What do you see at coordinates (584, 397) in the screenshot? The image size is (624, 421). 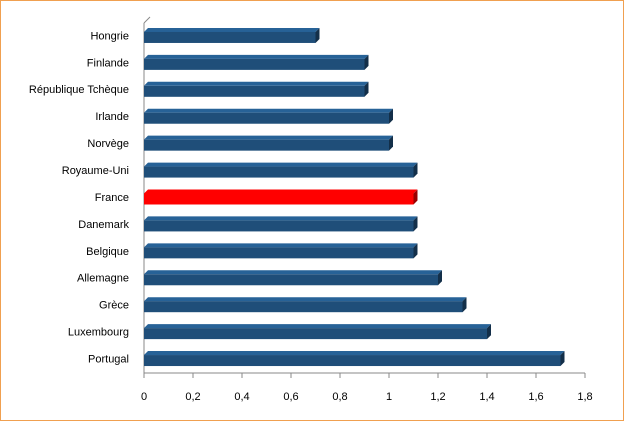 I see `x-tick-label: 1,8` at bounding box center [584, 397].